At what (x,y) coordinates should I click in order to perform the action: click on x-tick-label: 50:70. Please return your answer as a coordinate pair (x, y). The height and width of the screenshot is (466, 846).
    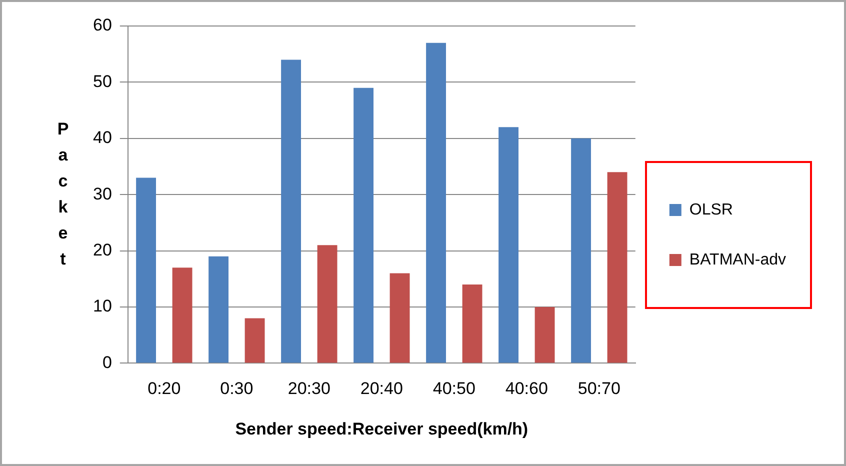
    Looking at the image, I should click on (599, 388).